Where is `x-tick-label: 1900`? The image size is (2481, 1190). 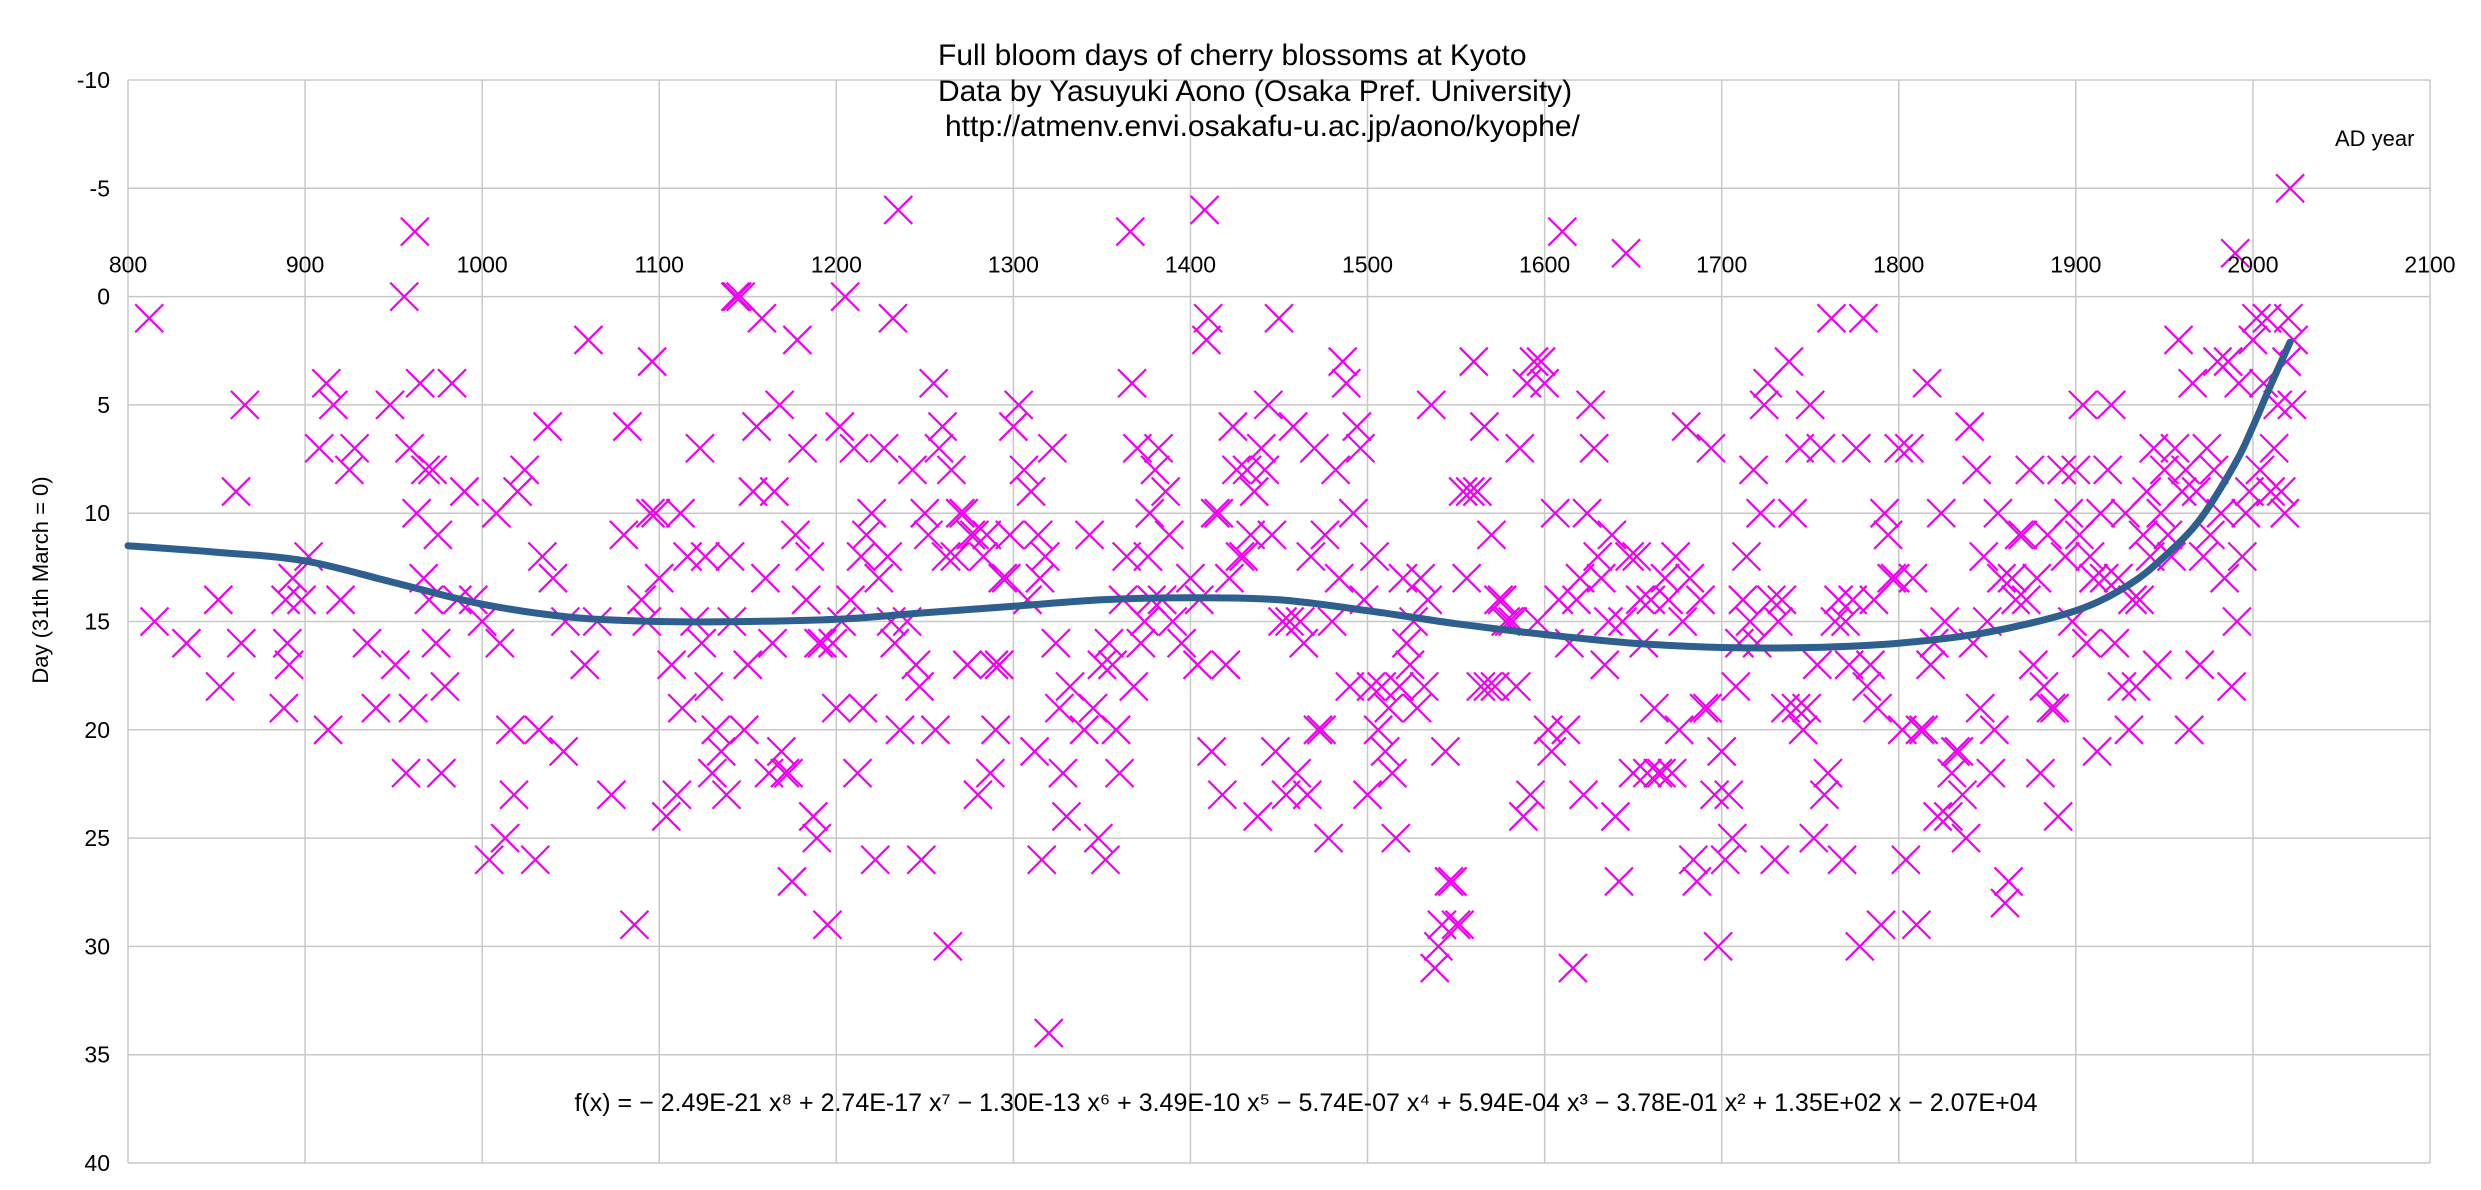
x-tick-label: 1900 is located at coordinates (2075, 265).